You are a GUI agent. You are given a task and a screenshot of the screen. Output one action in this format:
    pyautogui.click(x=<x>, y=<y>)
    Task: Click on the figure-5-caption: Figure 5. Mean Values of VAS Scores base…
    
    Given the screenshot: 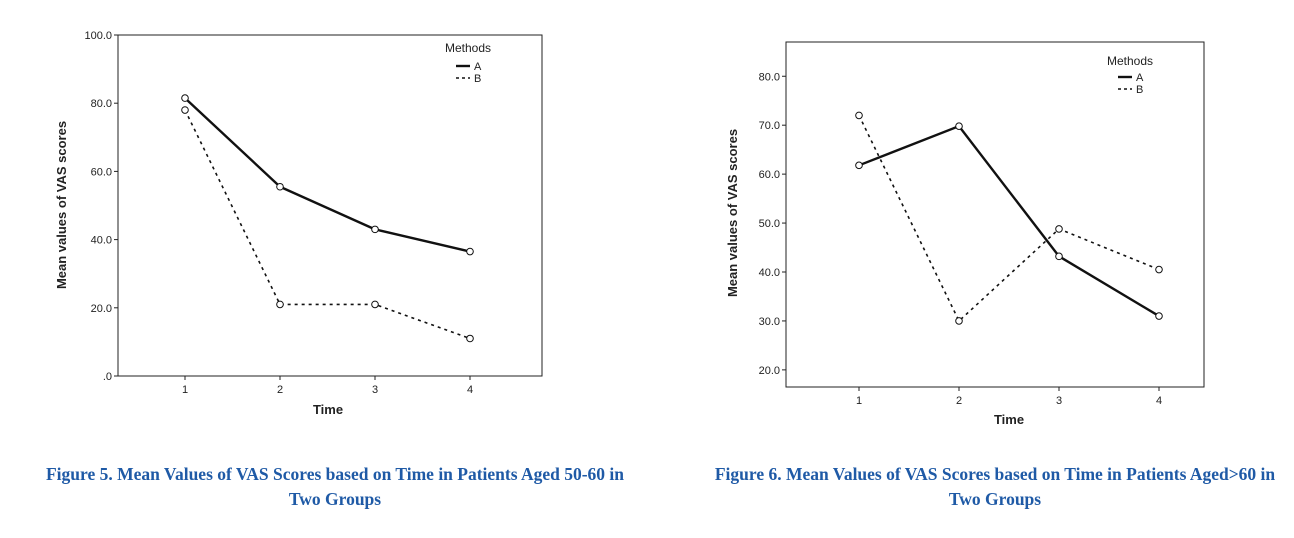 What is the action you would take?
    pyautogui.click(x=335, y=486)
    